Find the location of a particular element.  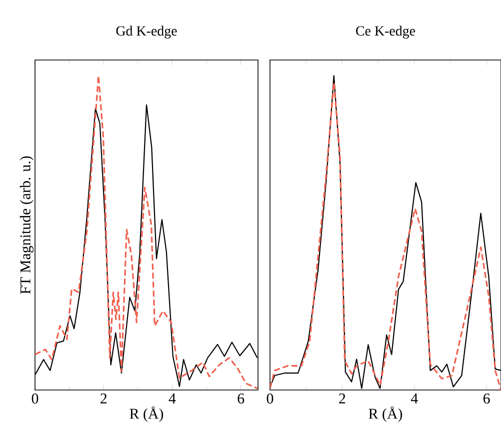

y-axis-title: FT Magnitude (arb. u.) is located at coordinates (27, 225).